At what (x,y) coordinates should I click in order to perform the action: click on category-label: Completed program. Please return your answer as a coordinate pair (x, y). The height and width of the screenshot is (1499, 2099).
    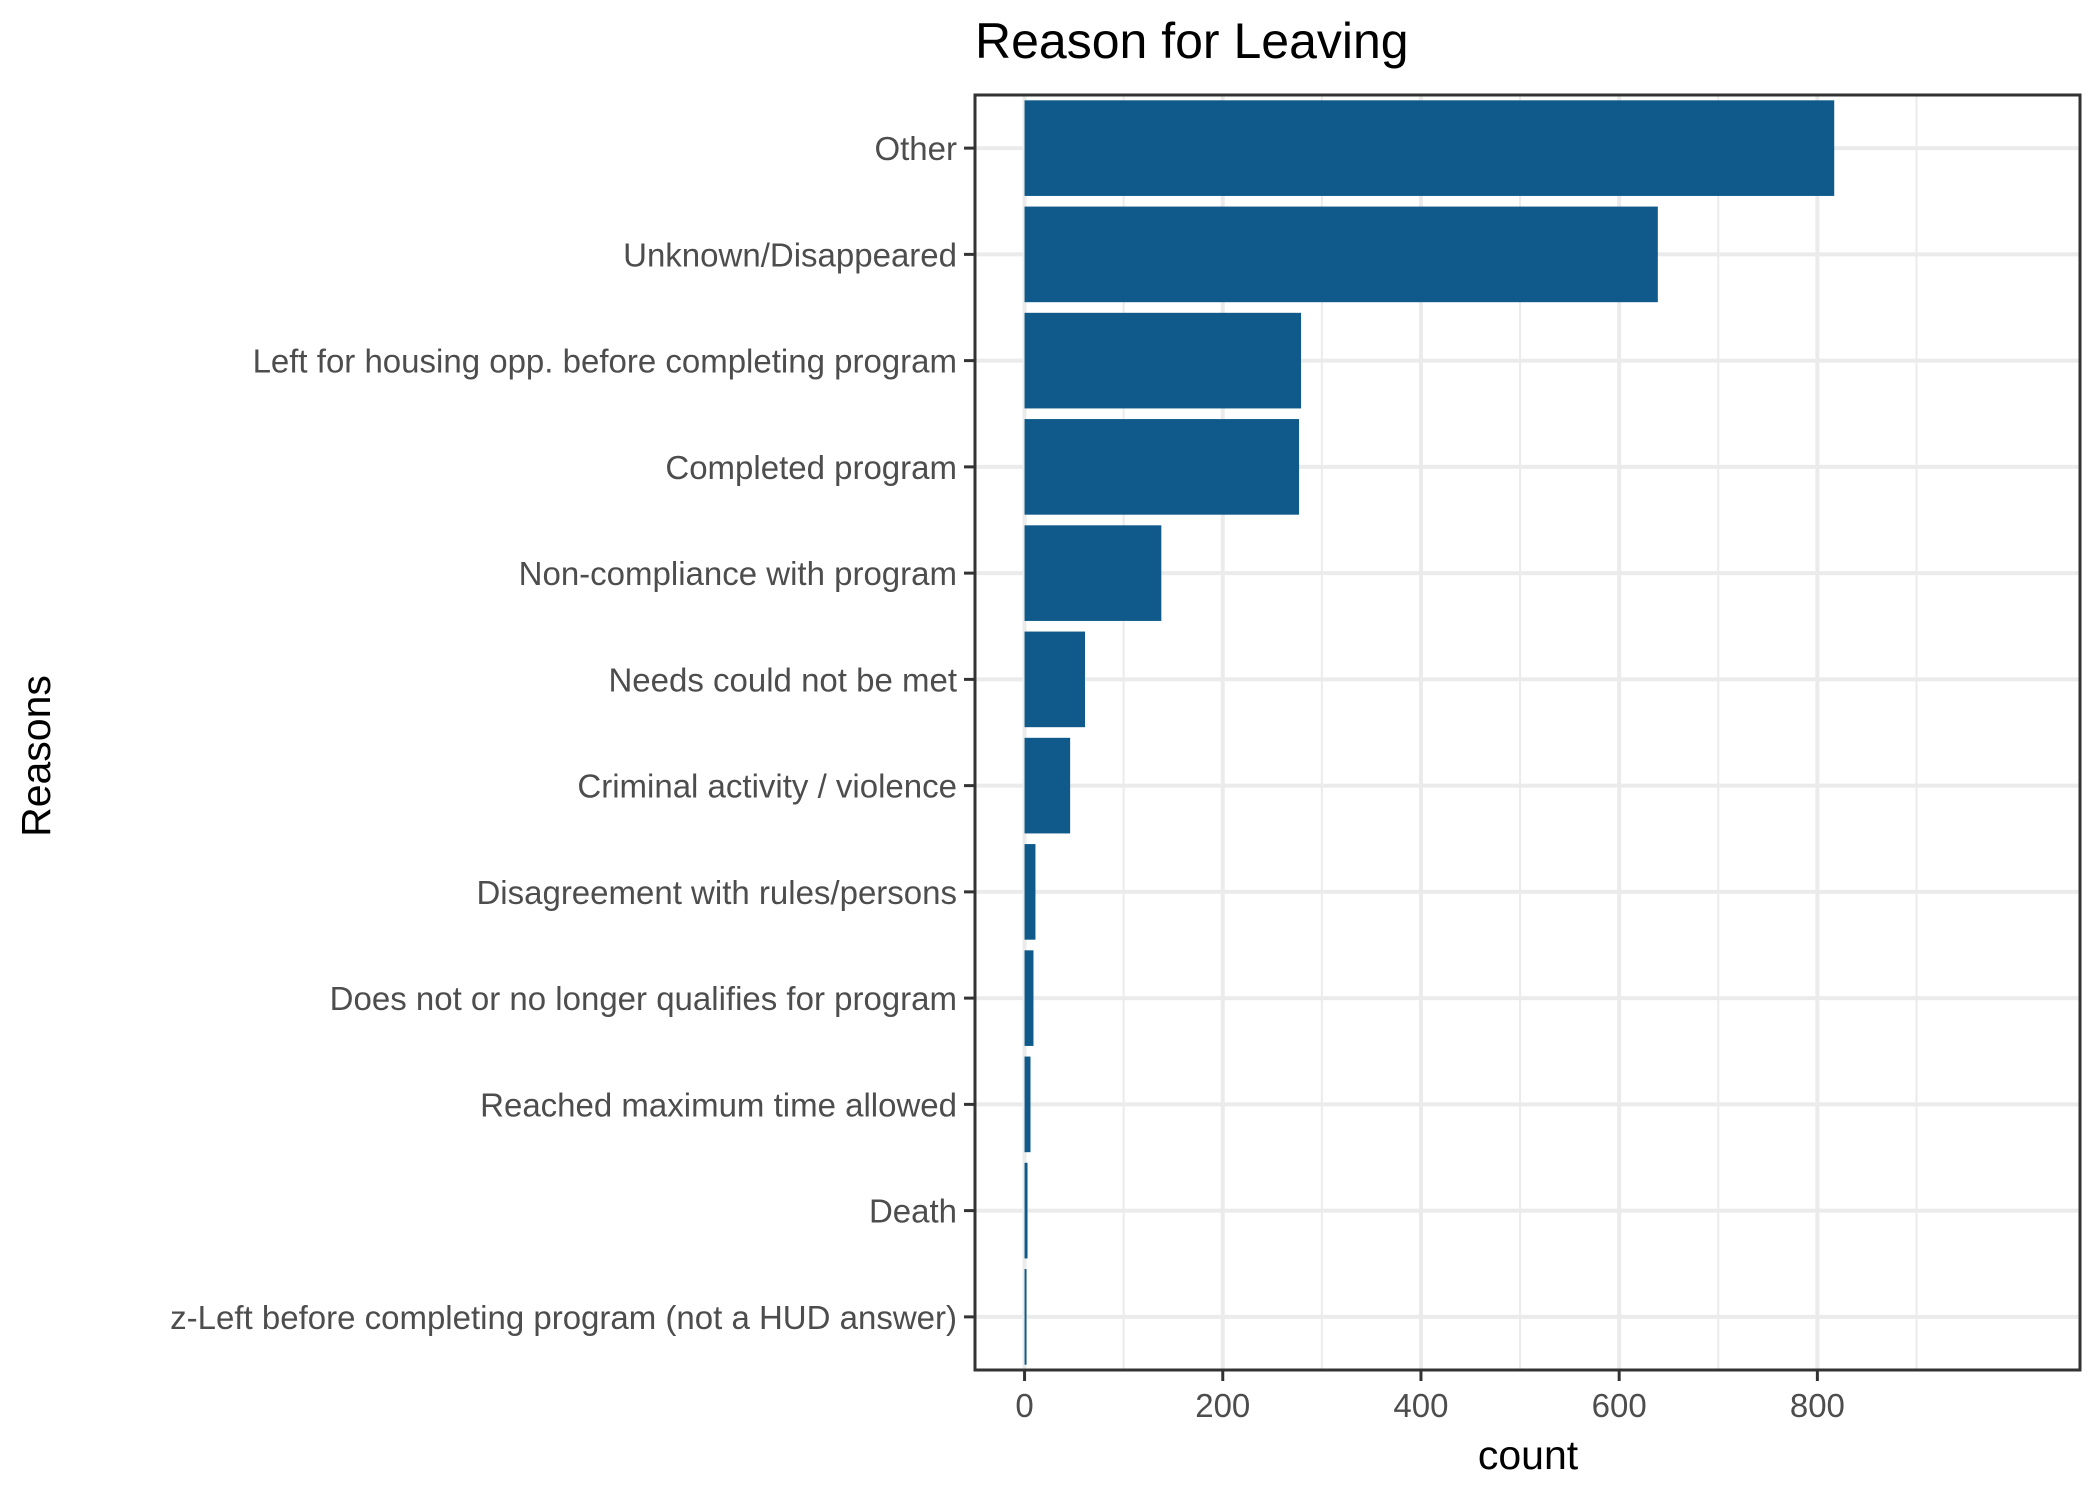
    Looking at the image, I should click on (811, 467).